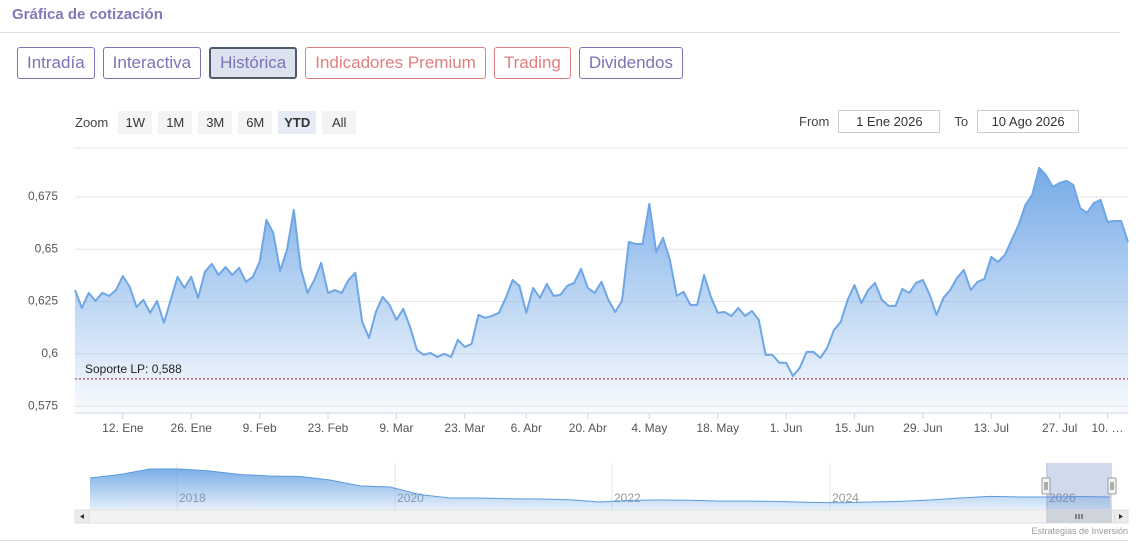 The image size is (1148, 554). Describe the element at coordinates (1079, 531) in the screenshot. I see `credit: Estrategias de Inversión` at that location.